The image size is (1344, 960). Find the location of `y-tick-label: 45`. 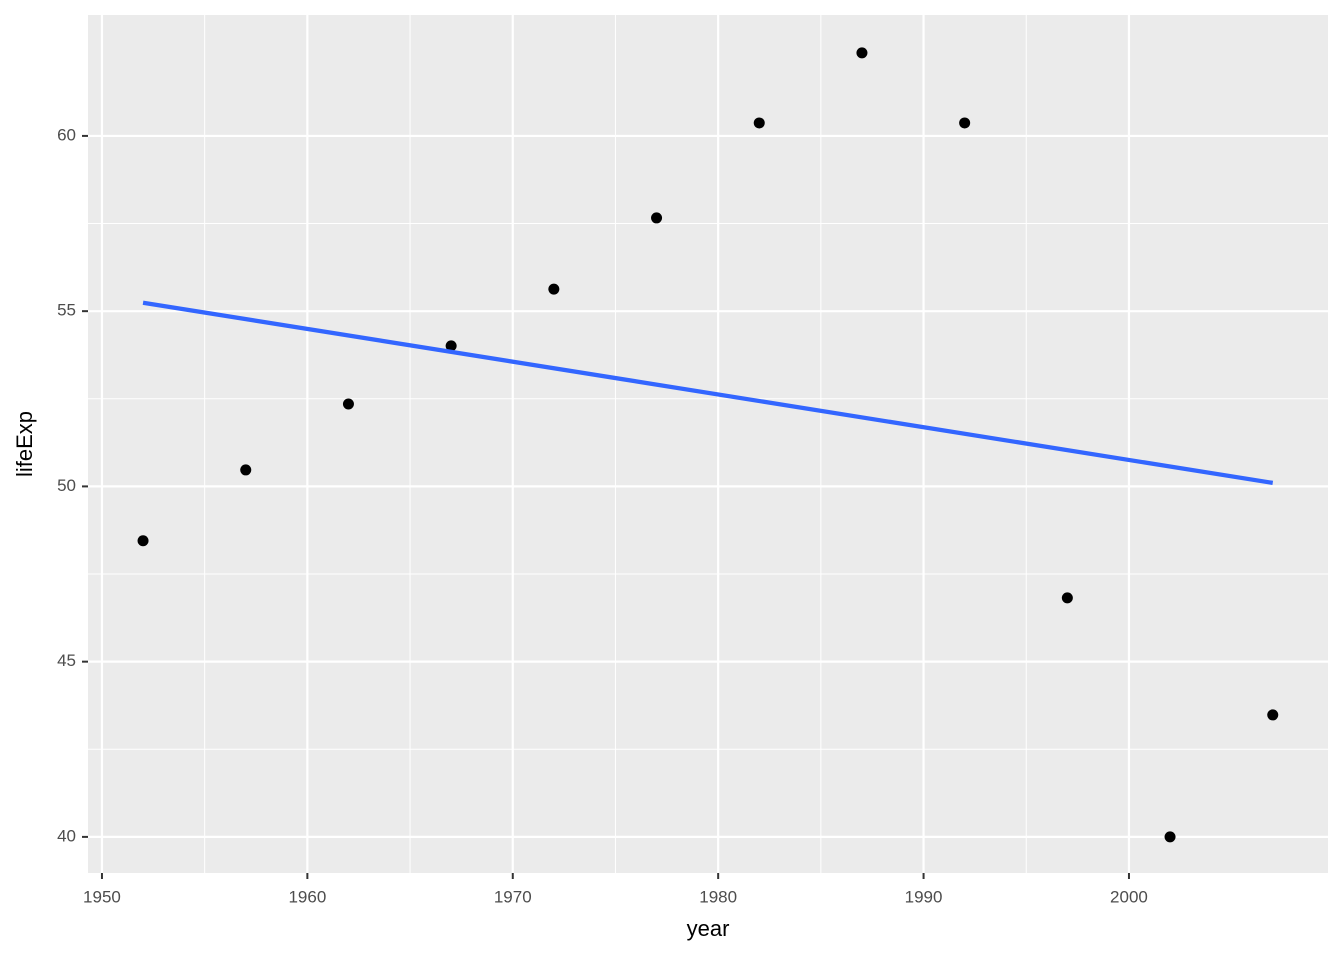

y-tick-label: 45 is located at coordinates (66, 660).